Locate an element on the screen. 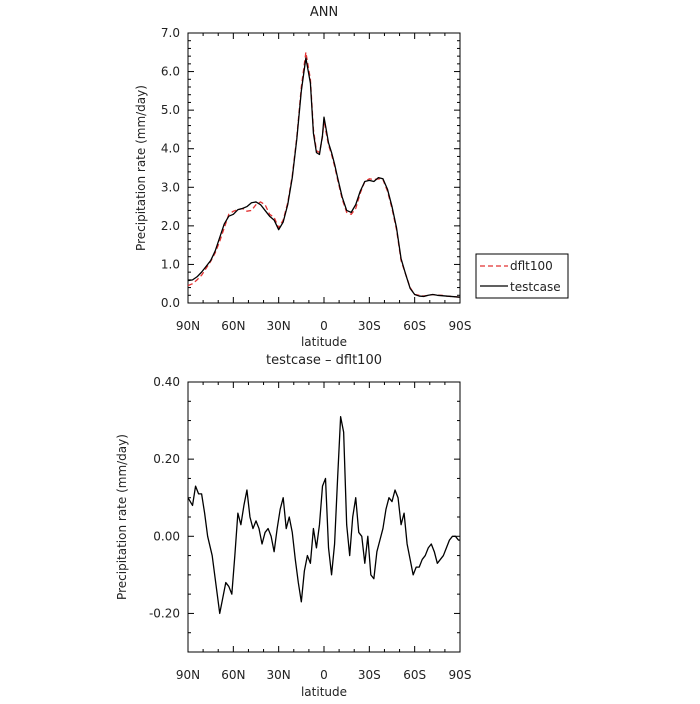 The image size is (700, 704). legend-label-testcase: testcase is located at coordinates (535, 287).